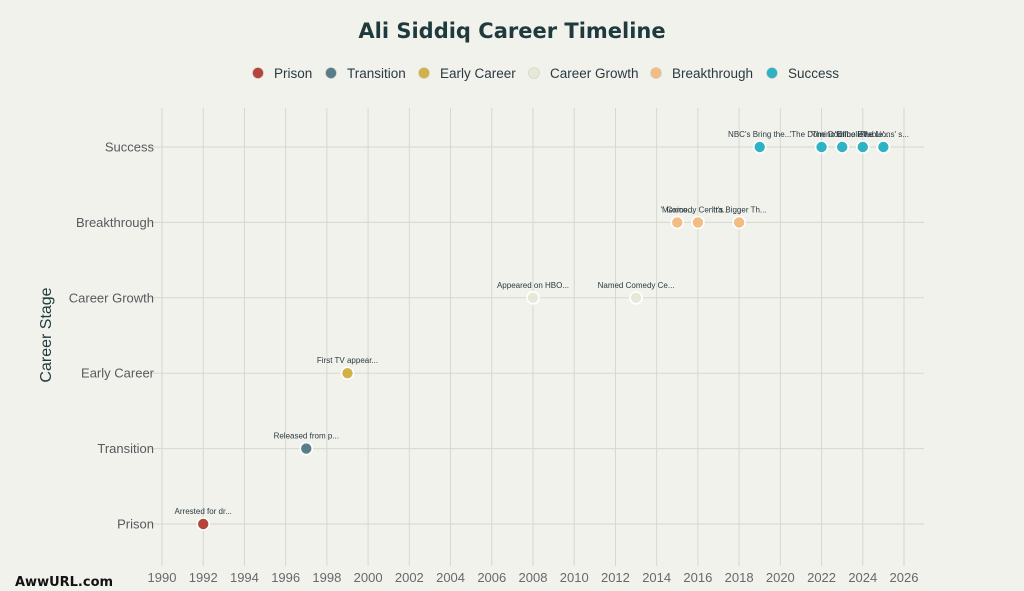 Image resolution: width=1024 pixels, height=591 pixels. Describe the element at coordinates (244, 577) in the screenshot. I see `x-tick-label: 1994` at that location.